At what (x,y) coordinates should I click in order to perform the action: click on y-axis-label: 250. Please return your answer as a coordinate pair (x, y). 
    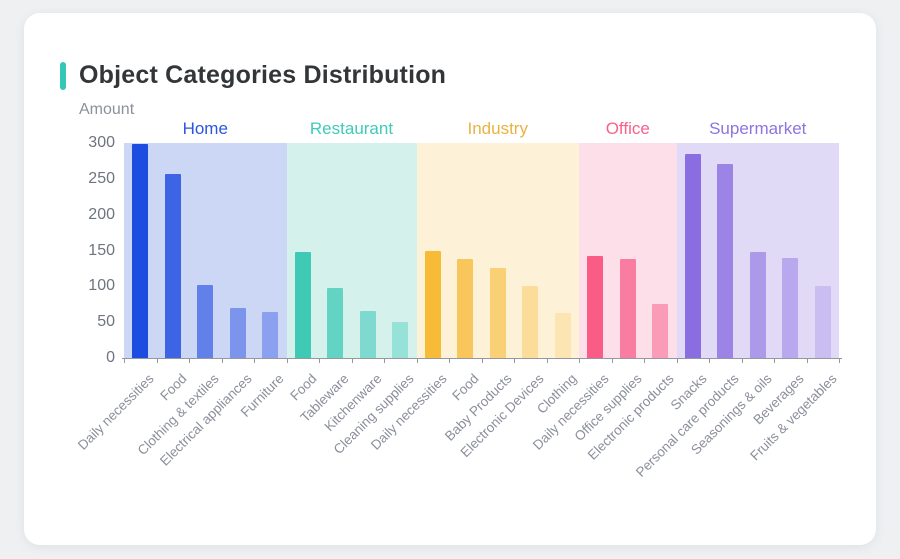
    Looking at the image, I should click on (101, 178).